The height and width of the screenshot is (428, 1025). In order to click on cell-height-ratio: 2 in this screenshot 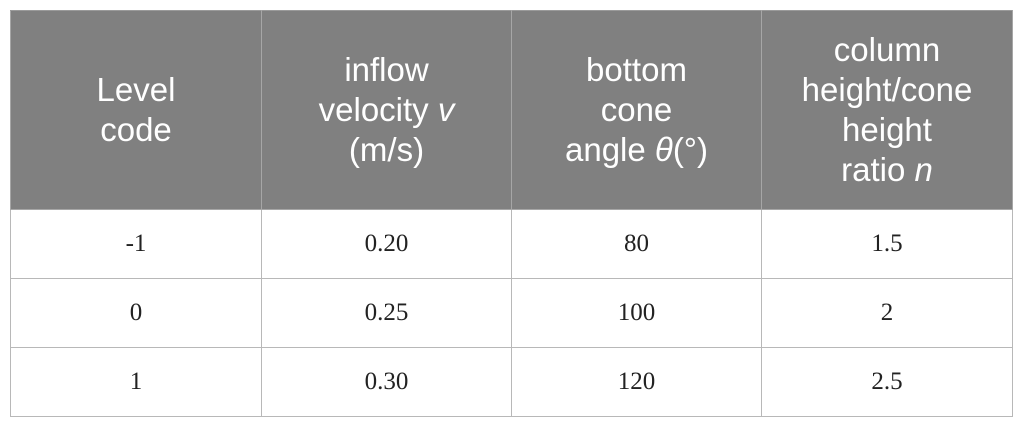, I will do `click(887, 313)`.